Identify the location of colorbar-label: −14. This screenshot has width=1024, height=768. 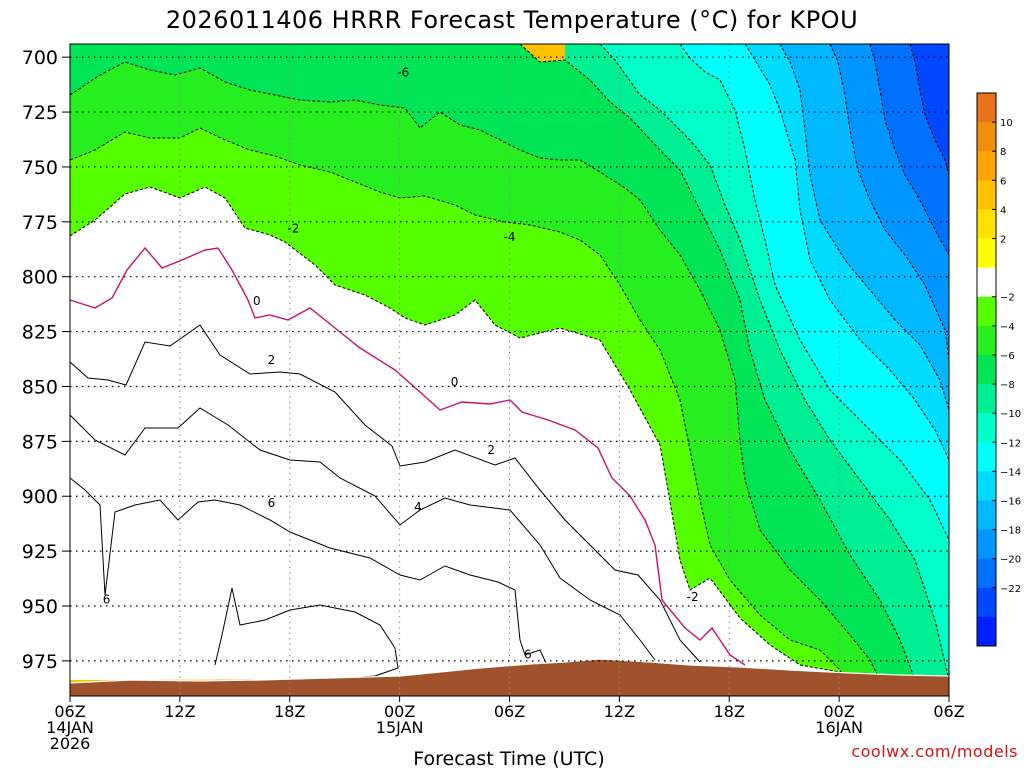
(1010, 472).